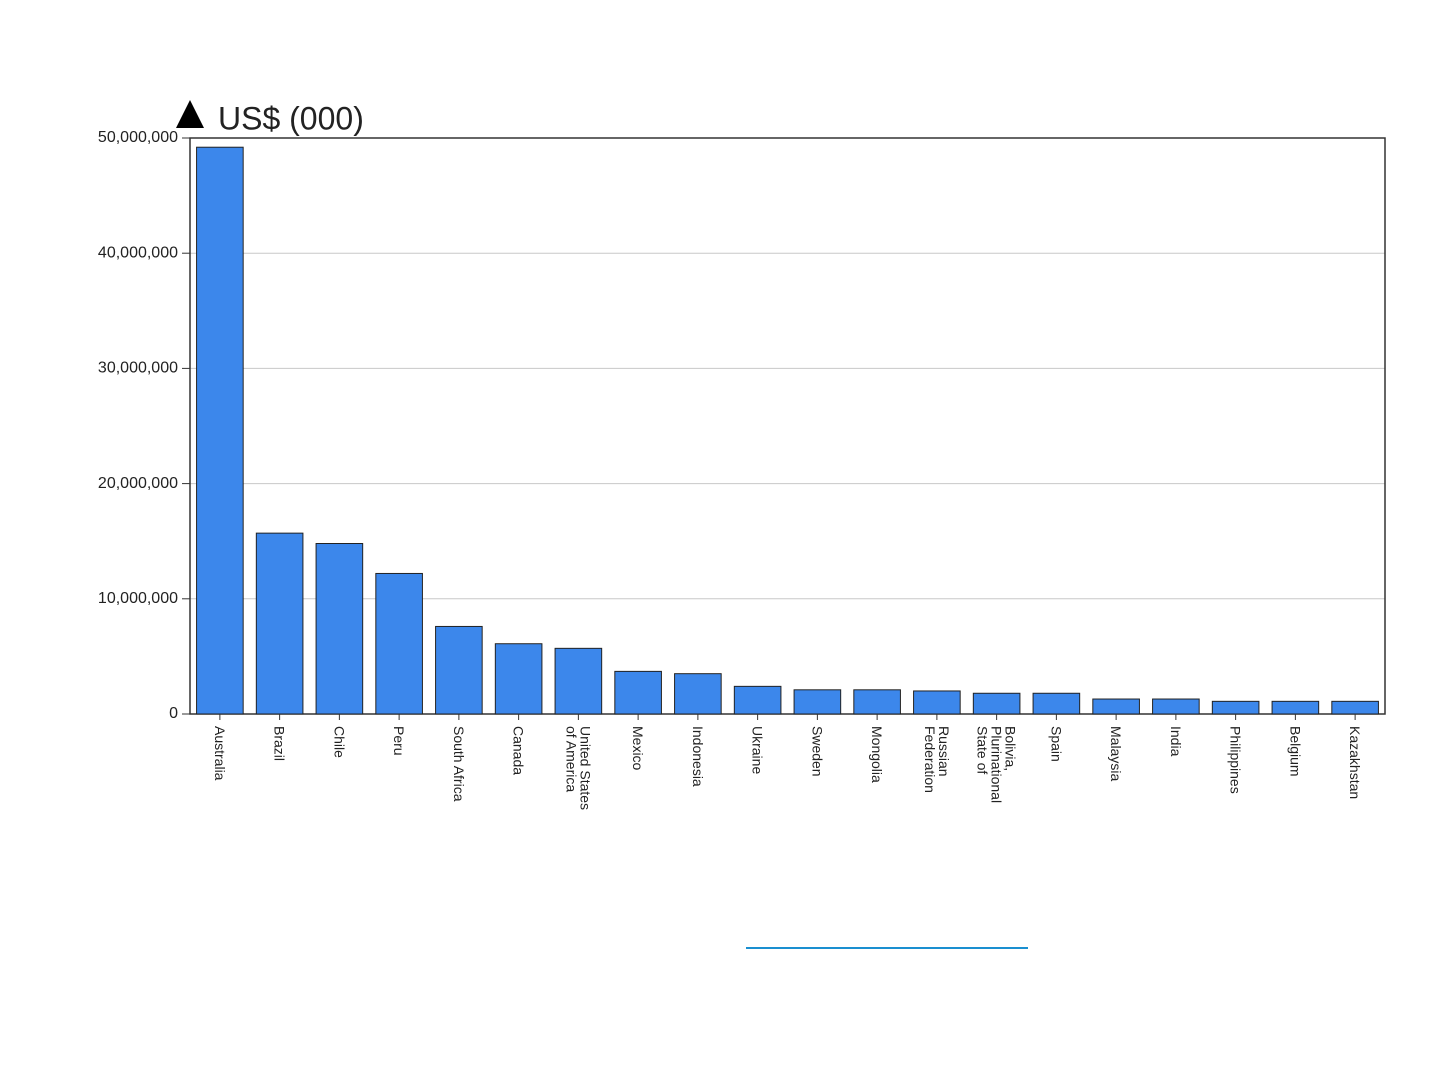 The image size is (1440, 1080). Describe the element at coordinates (877, 754) in the screenshot. I see `x-tick-label: Mongolia` at that location.